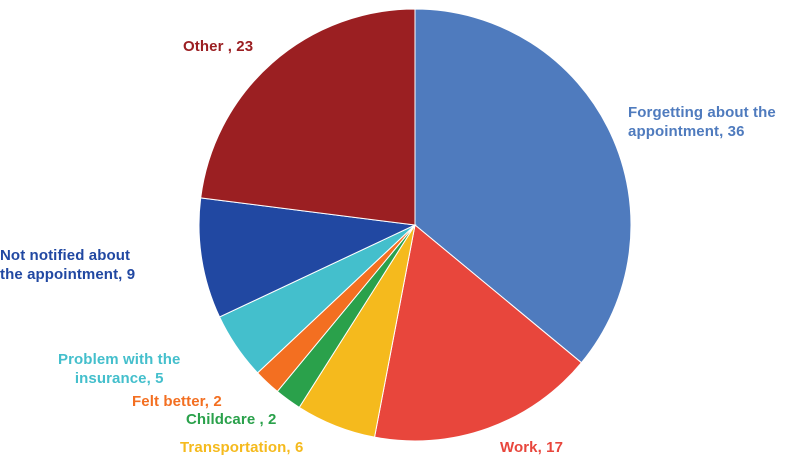 The width and height of the screenshot is (800, 464). What do you see at coordinates (68, 265) in the screenshot?
I see `slice-label-not-notified: Not notified about the appointment, 9` at bounding box center [68, 265].